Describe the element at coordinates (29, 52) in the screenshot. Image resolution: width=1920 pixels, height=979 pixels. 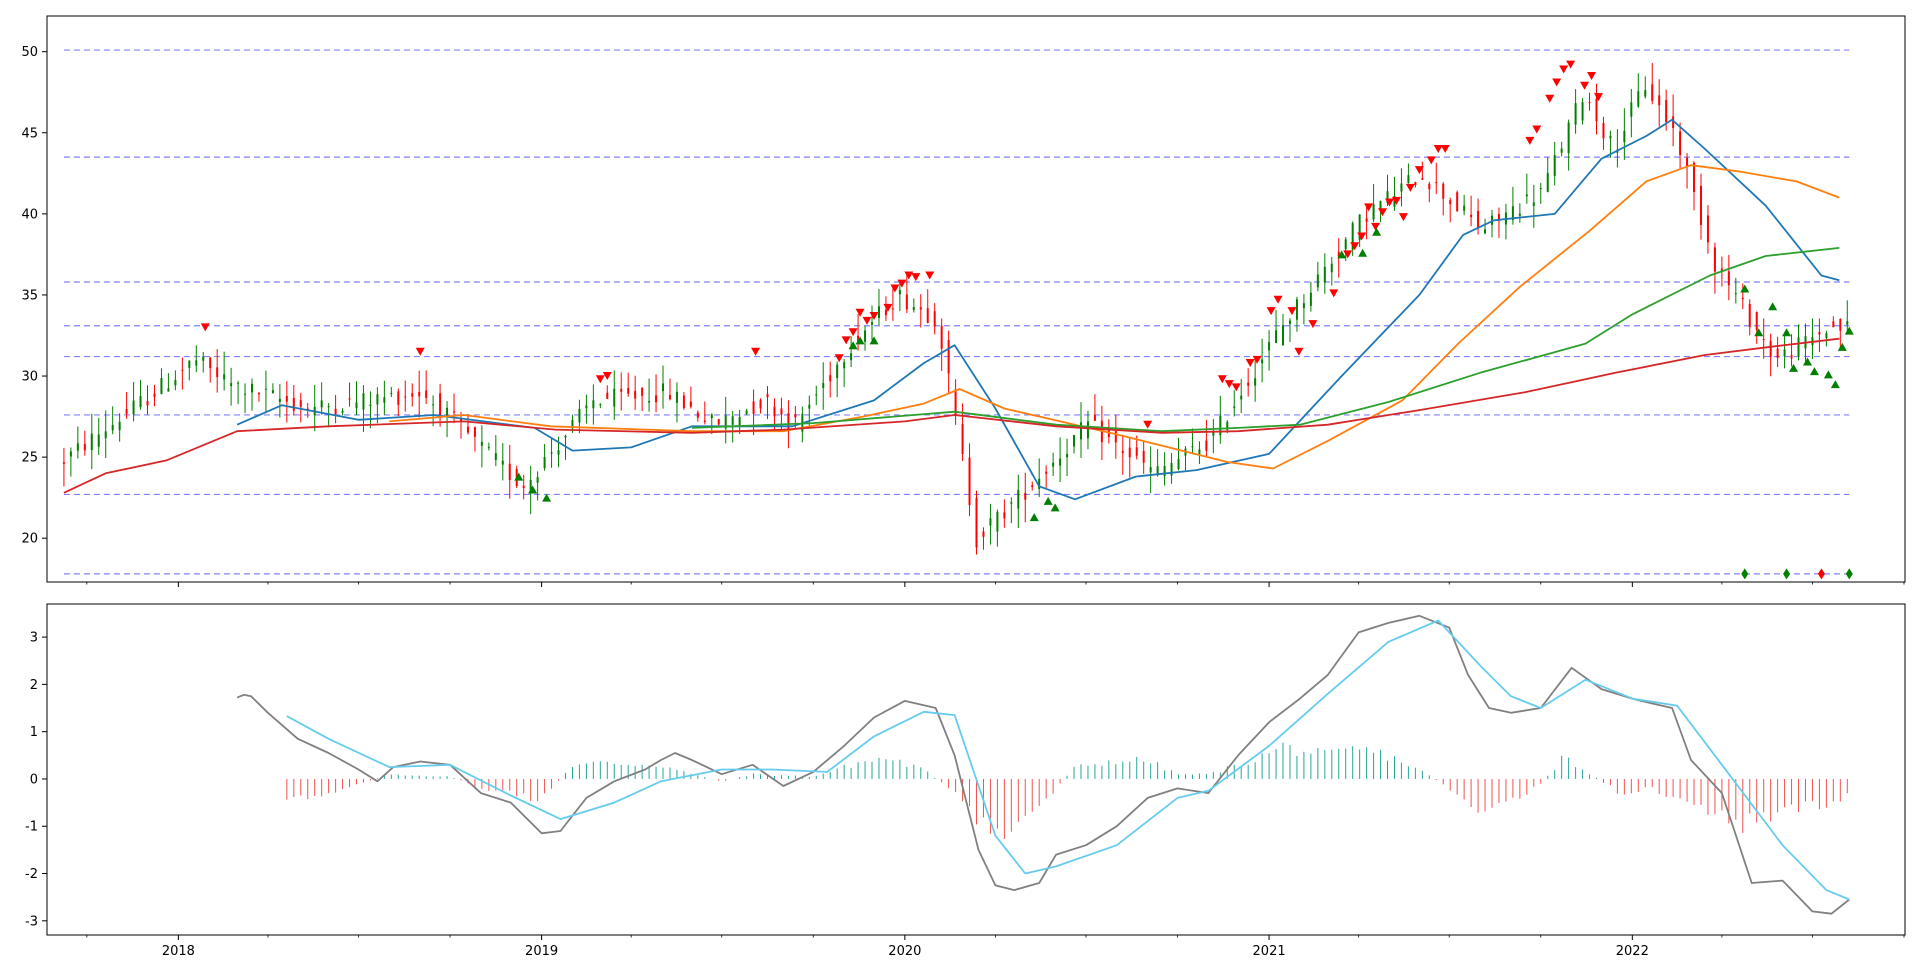
I see `price-y-tick-label: 50` at that location.